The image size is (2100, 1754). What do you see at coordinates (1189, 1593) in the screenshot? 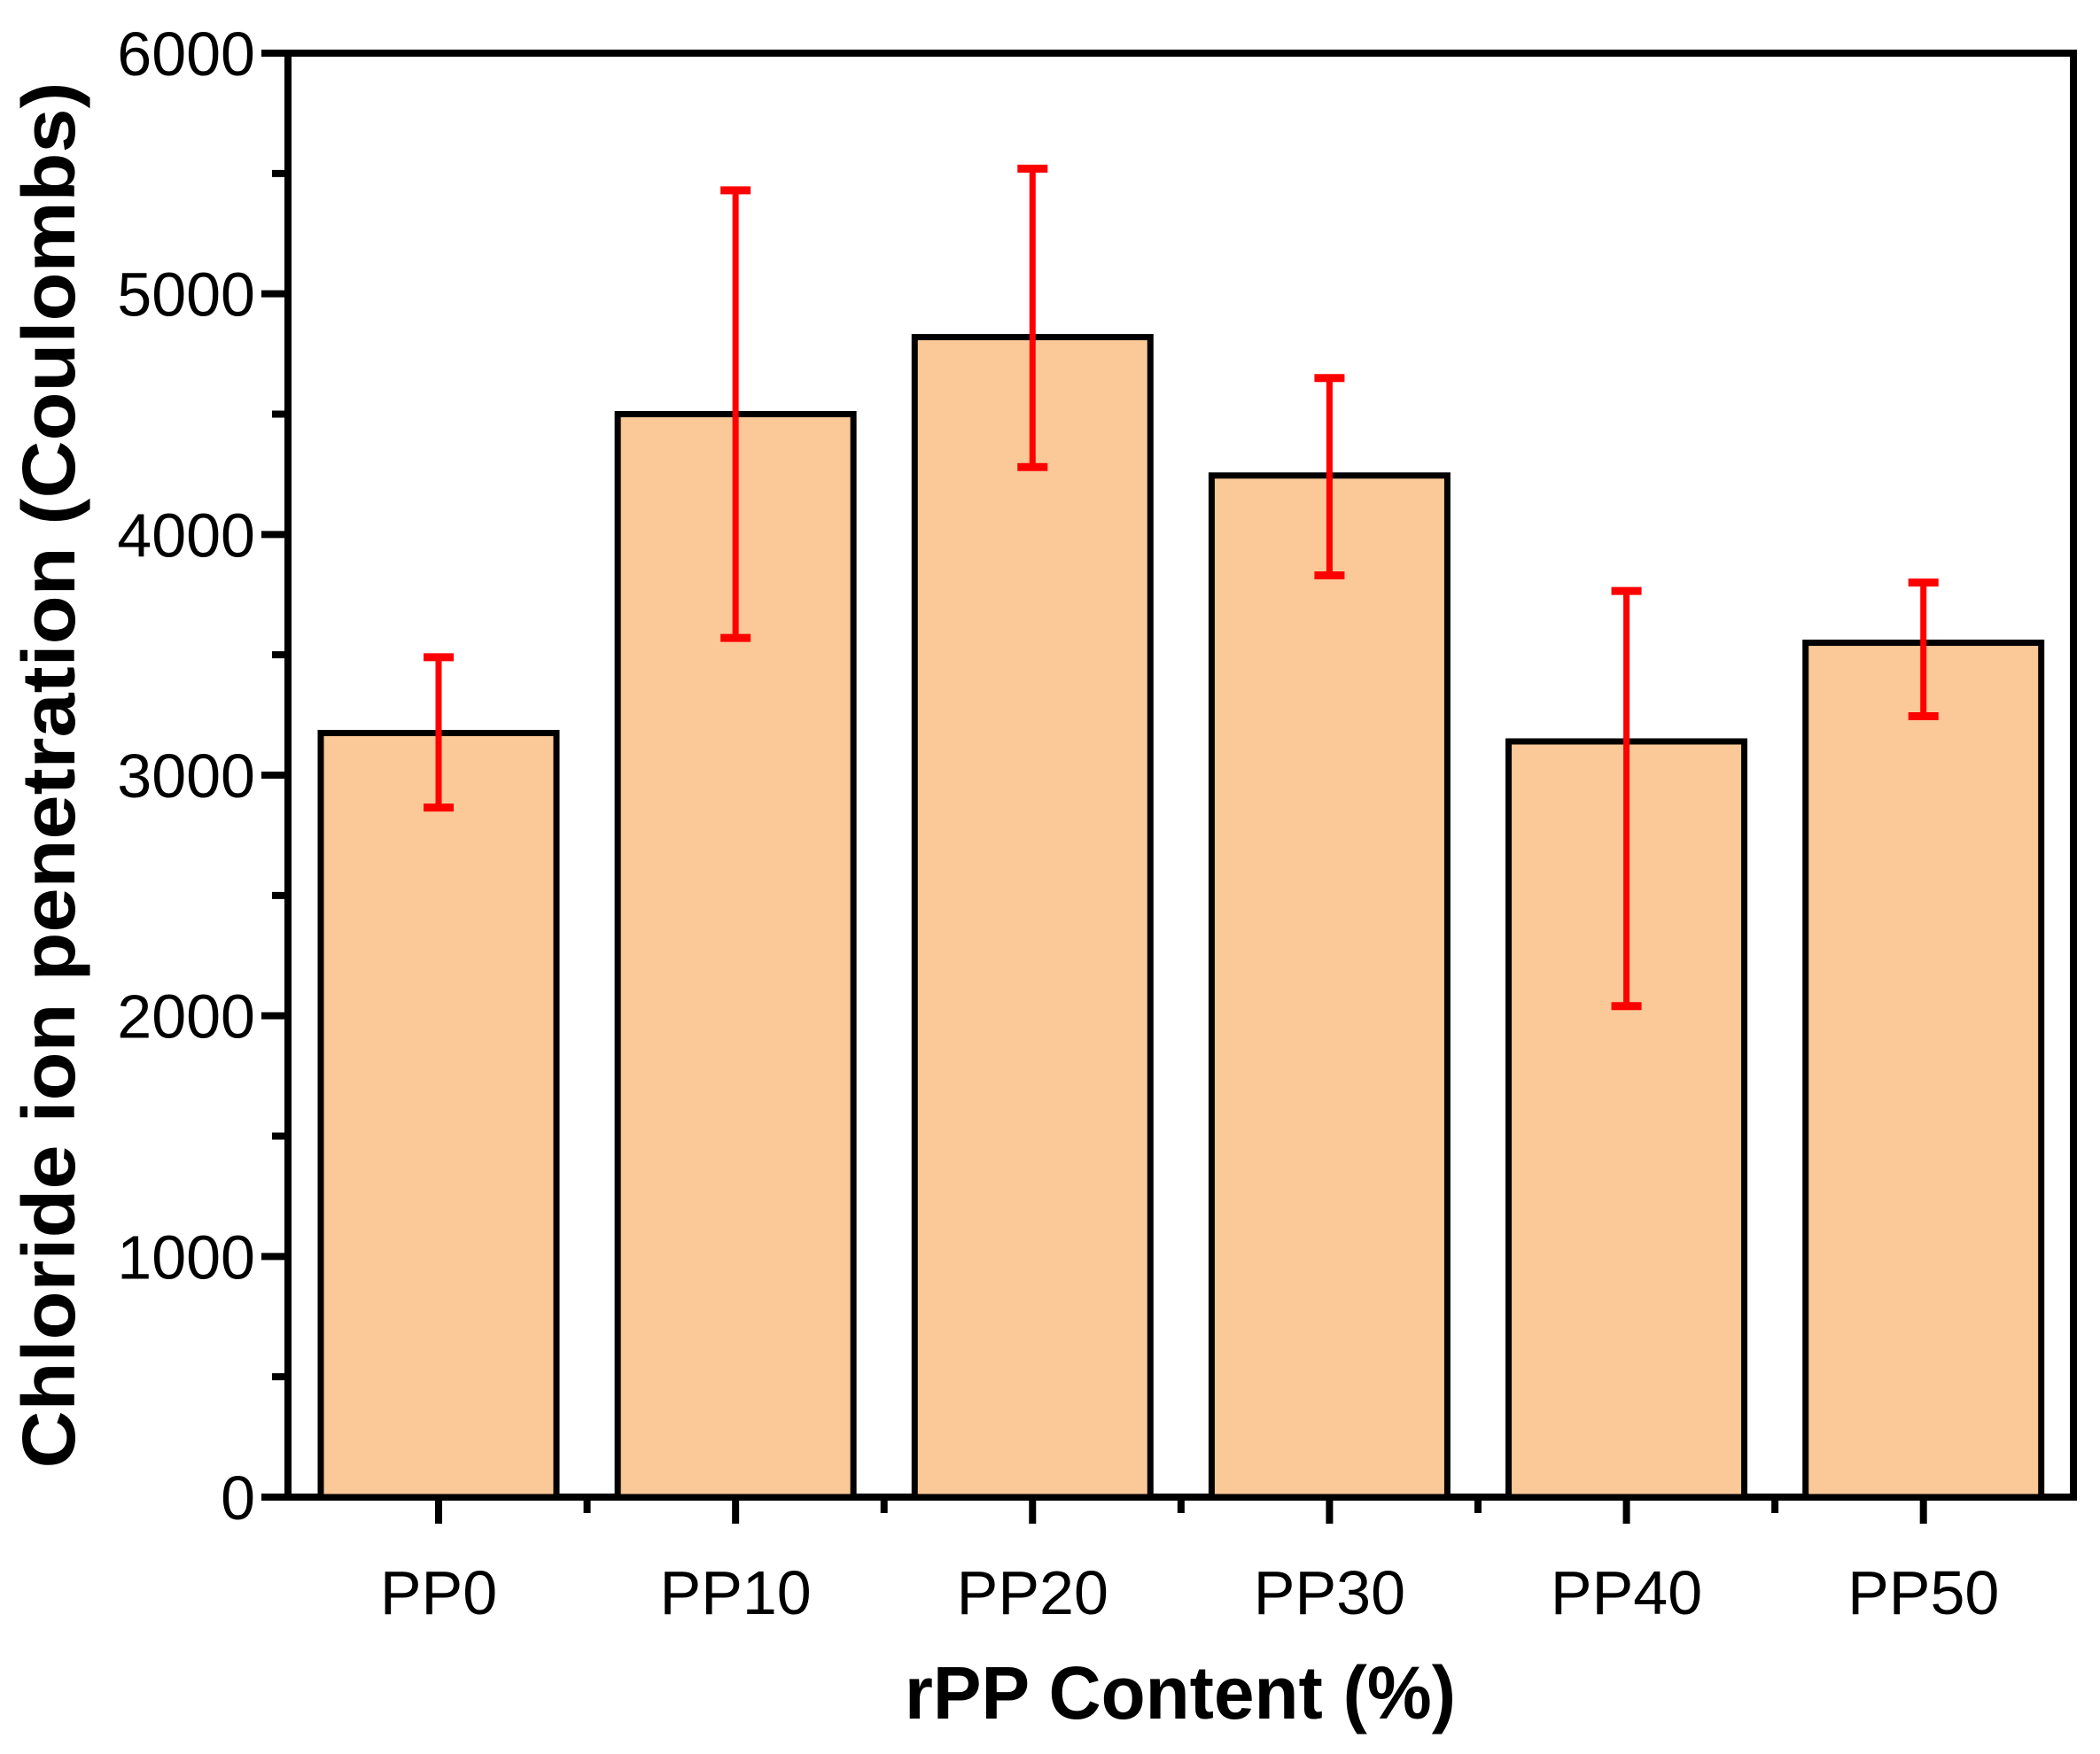
I see `x-axis-tick-labels: PP0 PP10 PP20 PP30 PP40 PP50` at bounding box center [1189, 1593].